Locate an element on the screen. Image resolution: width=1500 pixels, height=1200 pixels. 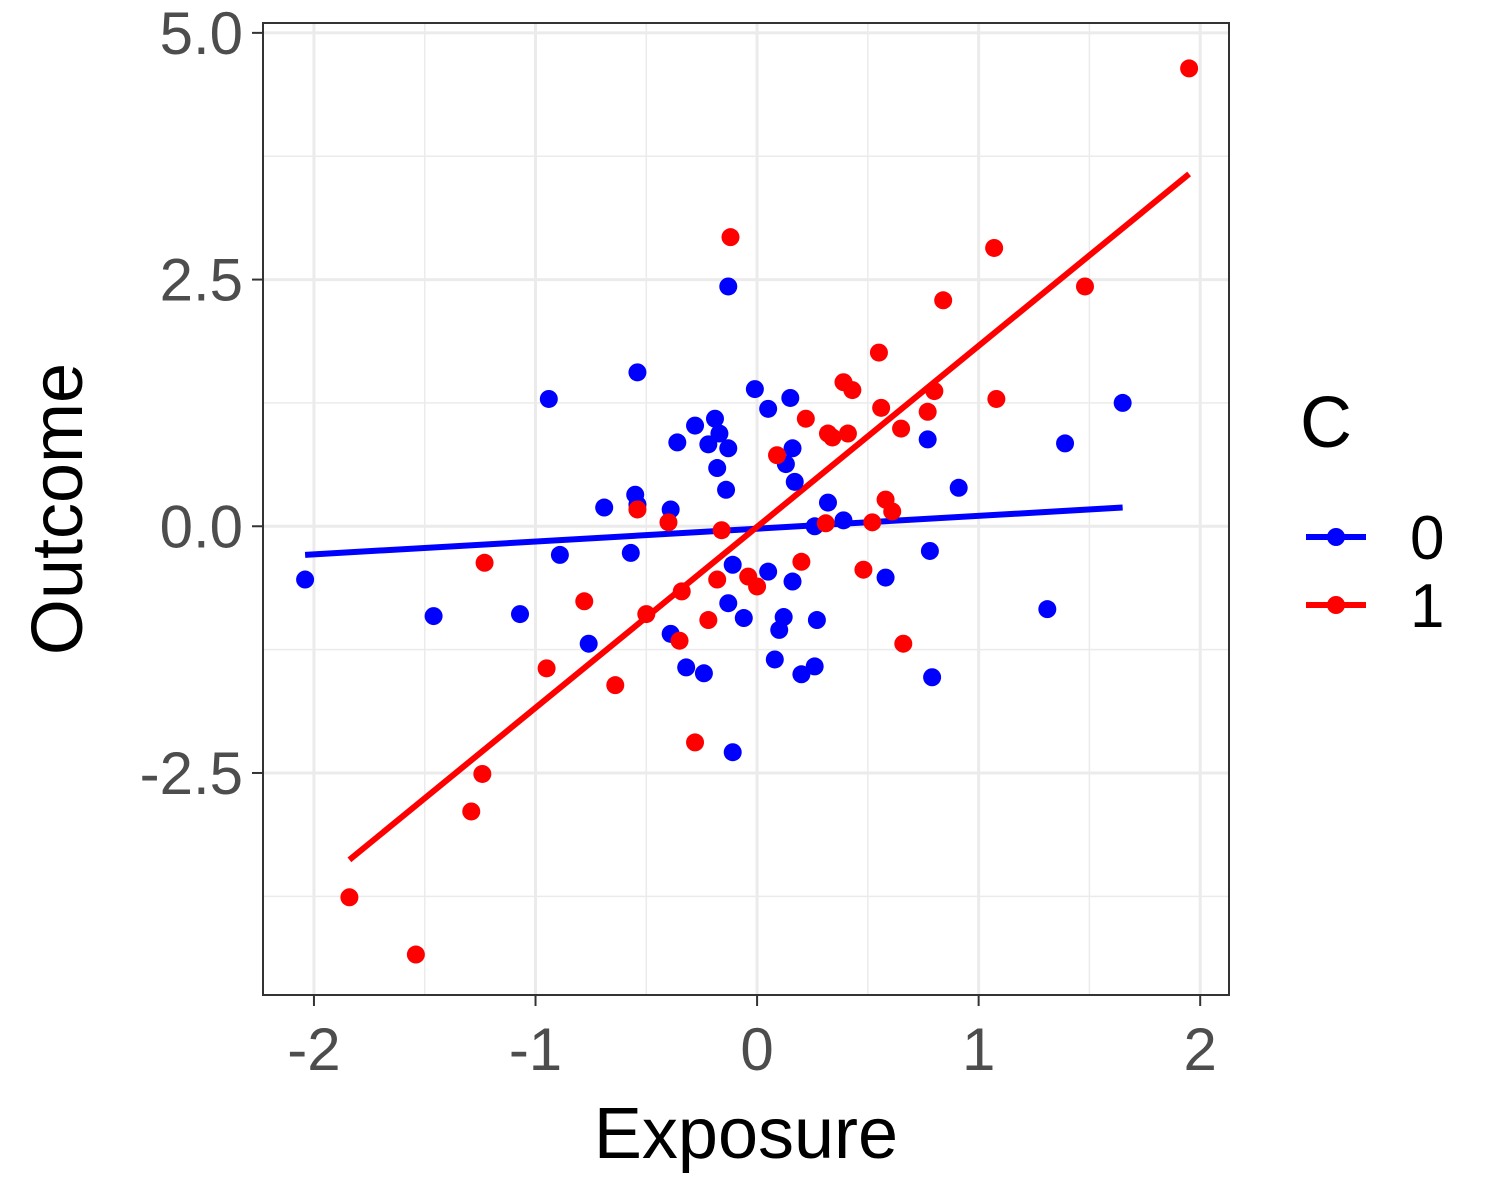
y-axis-title: Outcome is located at coordinates (58, 509).